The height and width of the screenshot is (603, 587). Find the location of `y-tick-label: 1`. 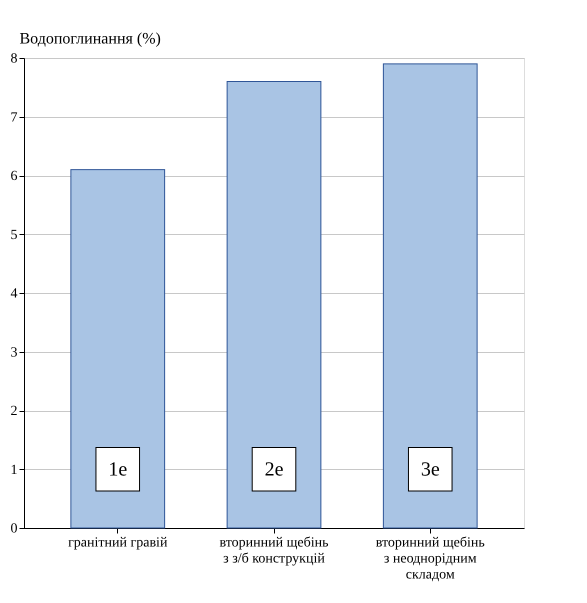

y-tick-label: 1 is located at coordinates (14, 470).